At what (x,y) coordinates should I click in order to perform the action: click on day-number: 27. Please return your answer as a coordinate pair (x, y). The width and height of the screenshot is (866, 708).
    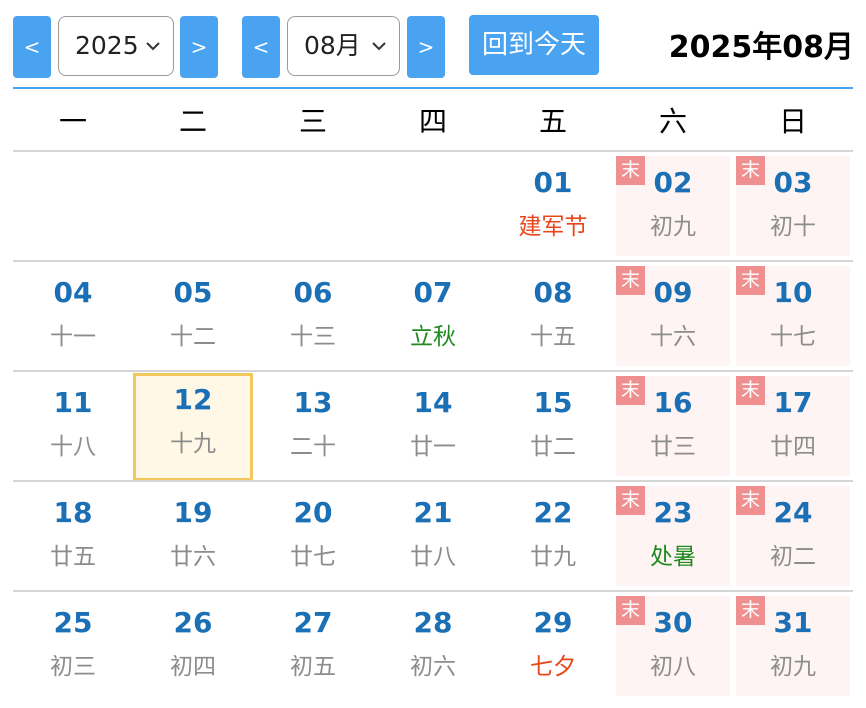
    Looking at the image, I should click on (313, 622).